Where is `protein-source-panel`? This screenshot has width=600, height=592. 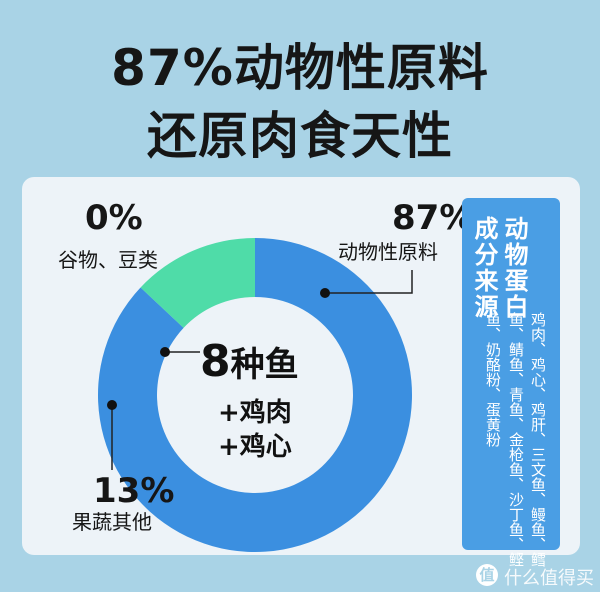 protein-source-panel is located at coordinates (511, 374).